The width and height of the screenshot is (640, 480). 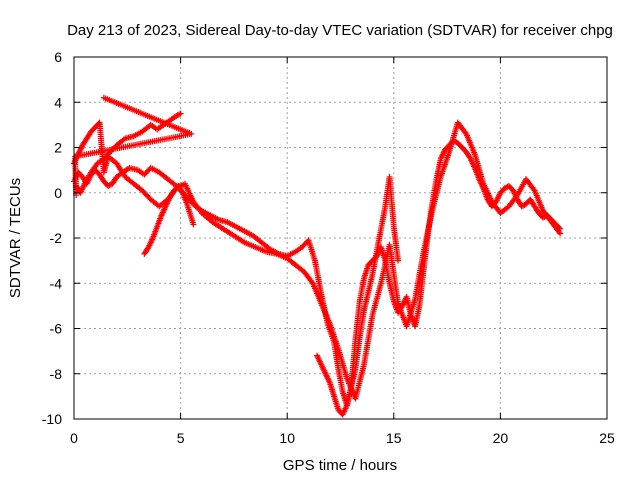 I want to click on y-tick-label: -6, so click(x=56, y=329).